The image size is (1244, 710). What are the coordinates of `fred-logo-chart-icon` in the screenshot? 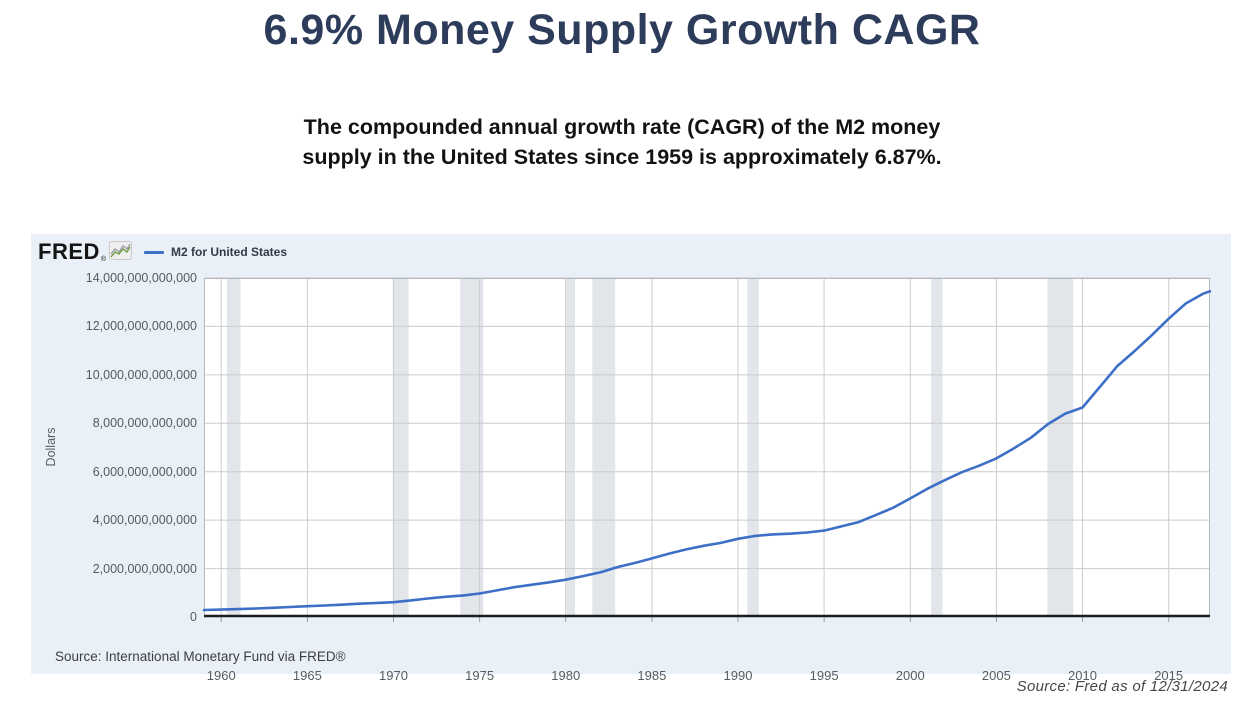 It's located at (121, 253).